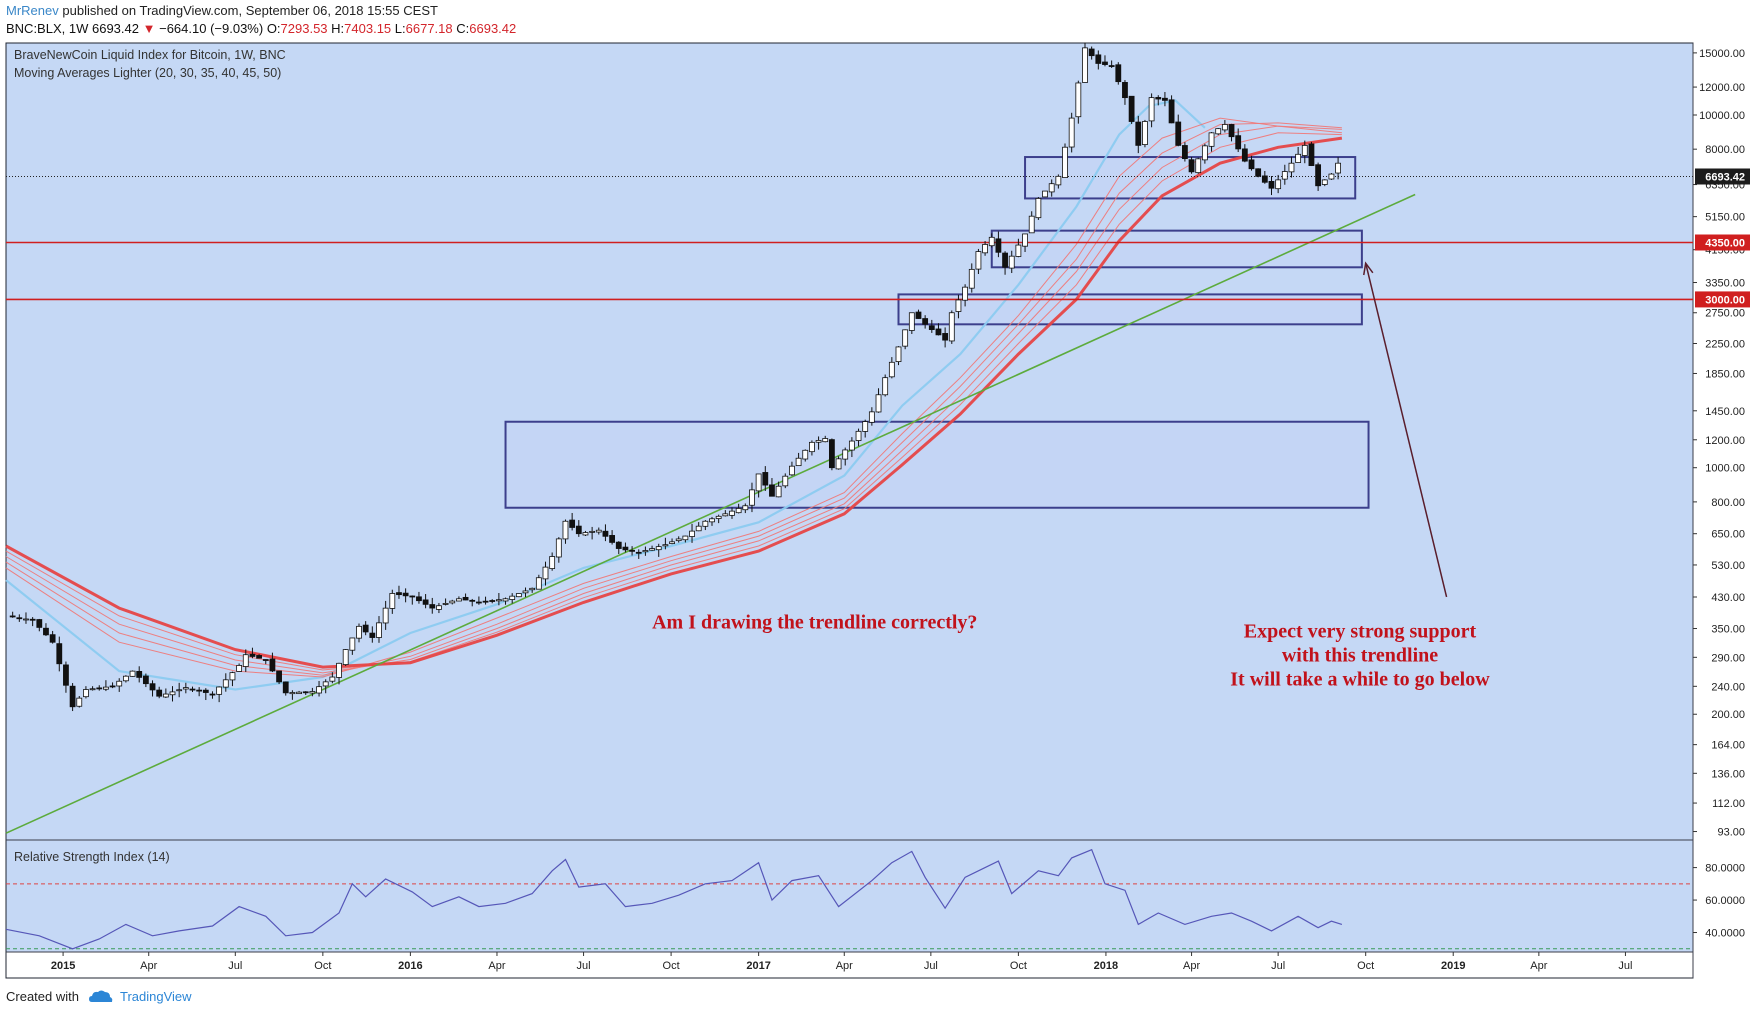 The image size is (1758, 1015). Describe the element at coordinates (429, 28) in the screenshot. I see `low-value: 6677.18` at that location.